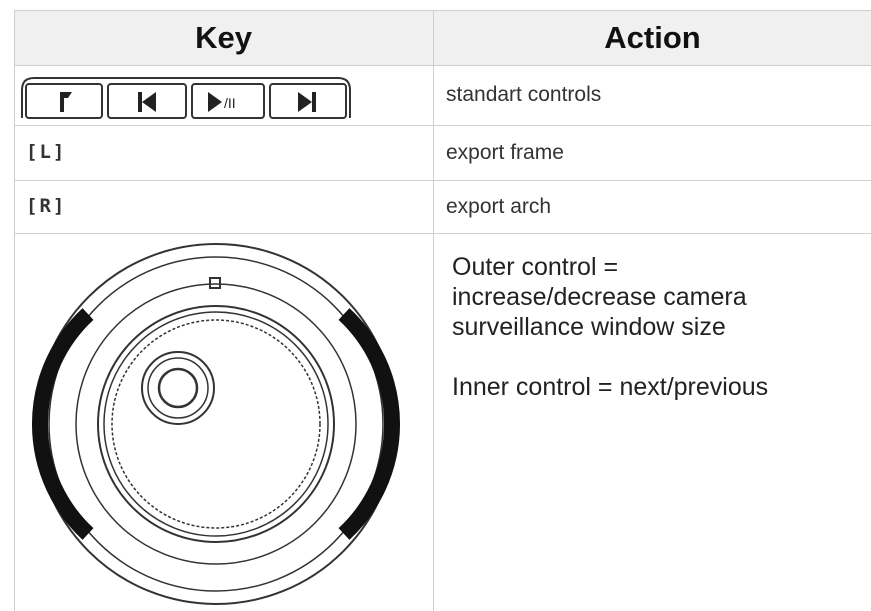  Describe the element at coordinates (186, 98) in the screenshot. I see `control-buttons: /II` at that location.